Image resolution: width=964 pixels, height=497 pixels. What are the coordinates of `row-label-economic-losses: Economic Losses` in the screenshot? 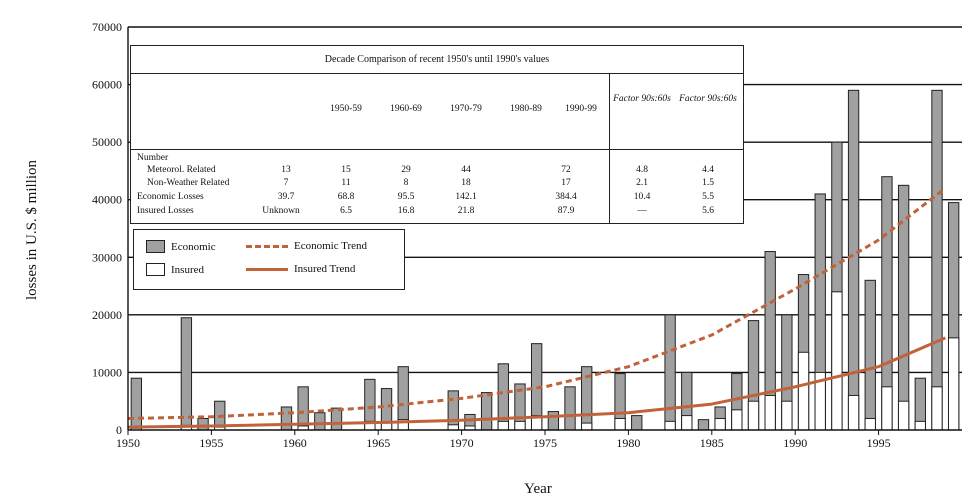 It's located at (170, 197).